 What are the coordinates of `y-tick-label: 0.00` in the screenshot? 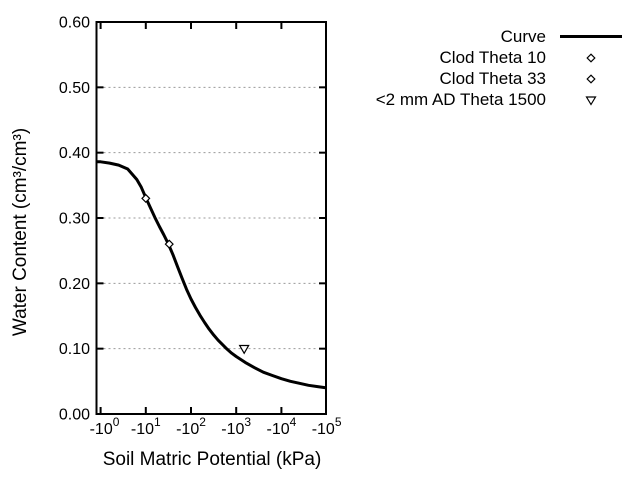 It's located at (74, 415).